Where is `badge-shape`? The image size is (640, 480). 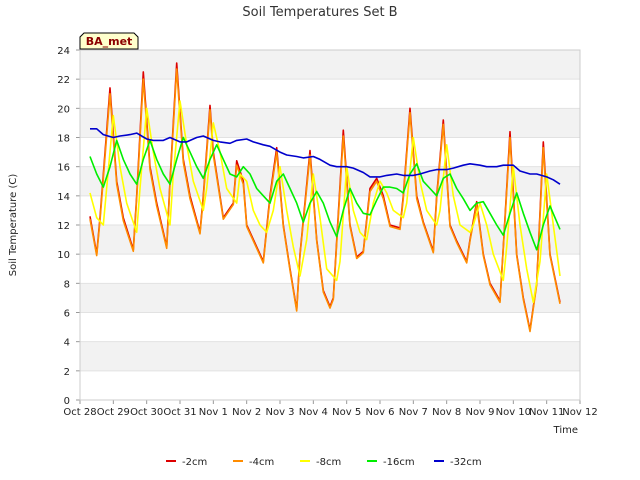
badge-shape is located at coordinates (109, 41).